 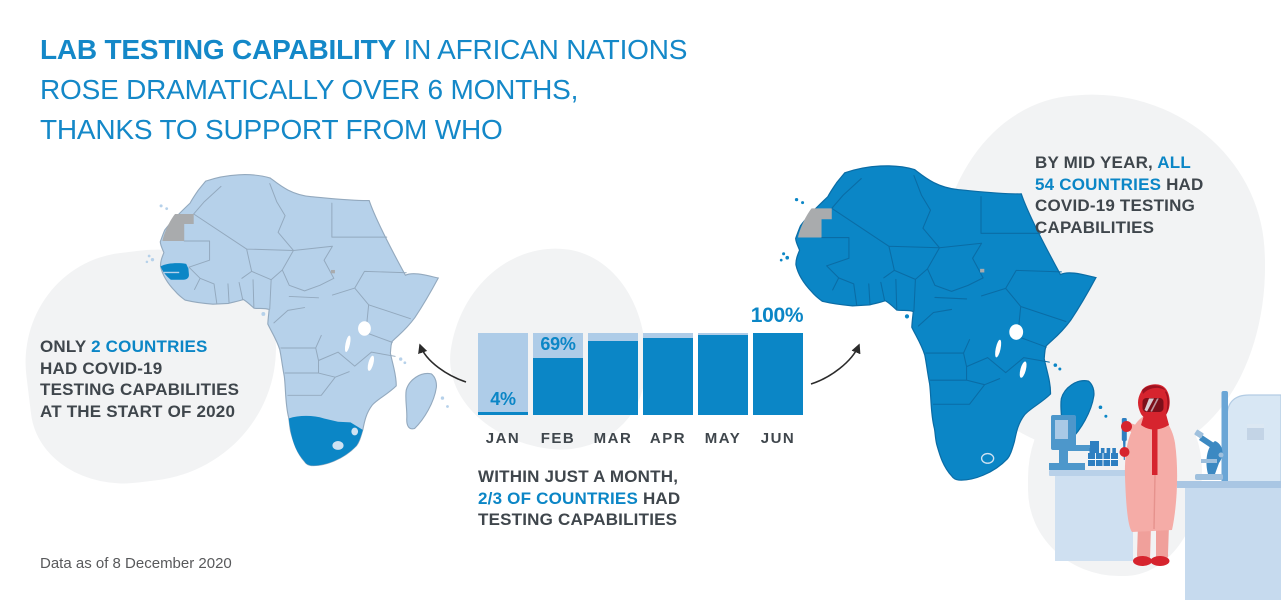 What do you see at coordinates (1138, 431) in the screenshot?
I see `arm-upper` at bounding box center [1138, 431].